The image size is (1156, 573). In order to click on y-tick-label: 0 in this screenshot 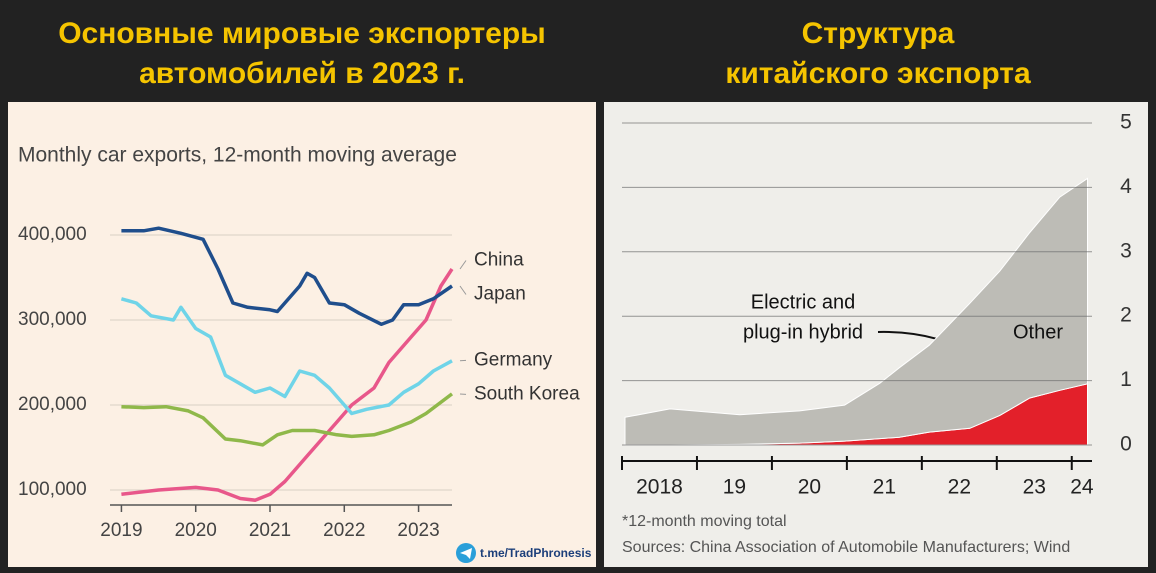, I will do `click(1126, 444)`.